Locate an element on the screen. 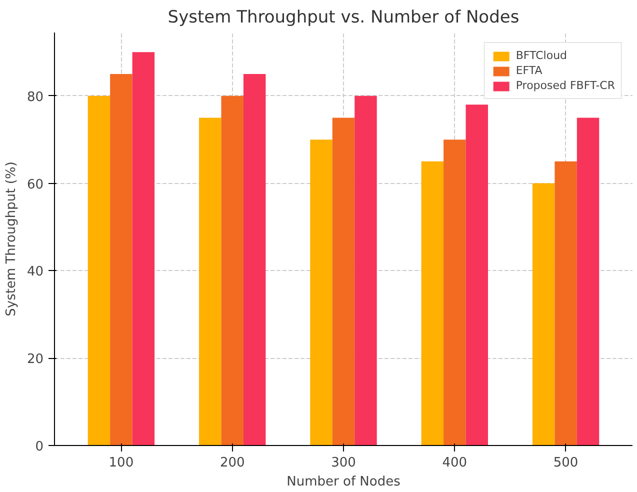 The height and width of the screenshot is (492, 637). chart-title: System Throughput vs. Number of Nodes is located at coordinates (344, 18).